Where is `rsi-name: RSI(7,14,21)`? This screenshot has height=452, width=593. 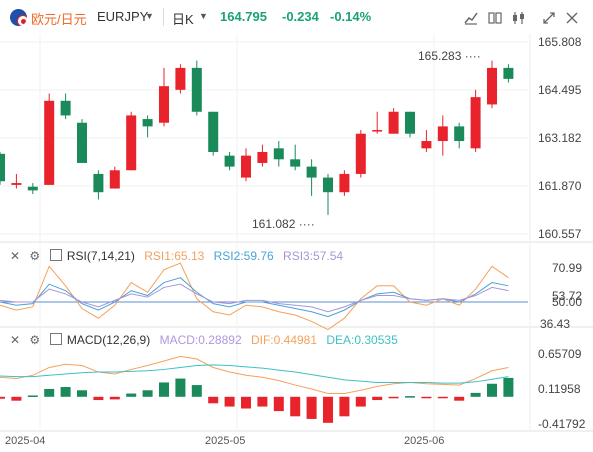
rsi-name: RSI(7,14,21) is located at coordinates (100, 256).